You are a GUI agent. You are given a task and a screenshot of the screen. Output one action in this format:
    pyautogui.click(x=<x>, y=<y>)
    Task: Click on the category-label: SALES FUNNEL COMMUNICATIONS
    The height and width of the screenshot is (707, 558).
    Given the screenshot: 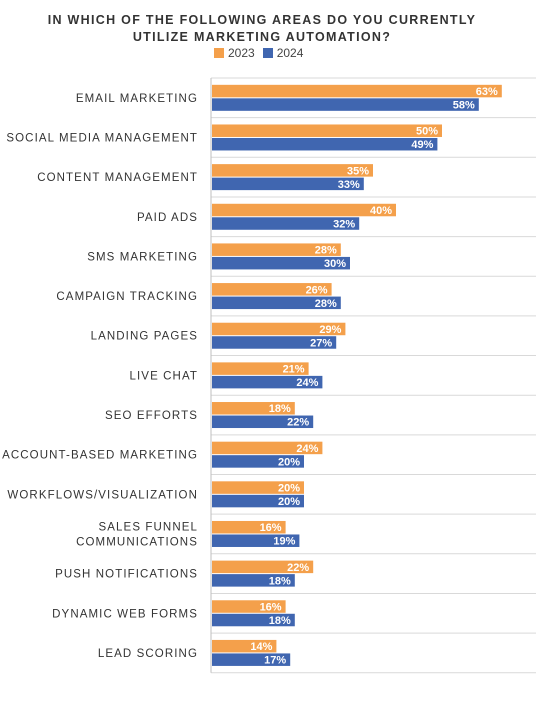 What is the action you would take?
    pyautogui.click(x=137, y=534)
    